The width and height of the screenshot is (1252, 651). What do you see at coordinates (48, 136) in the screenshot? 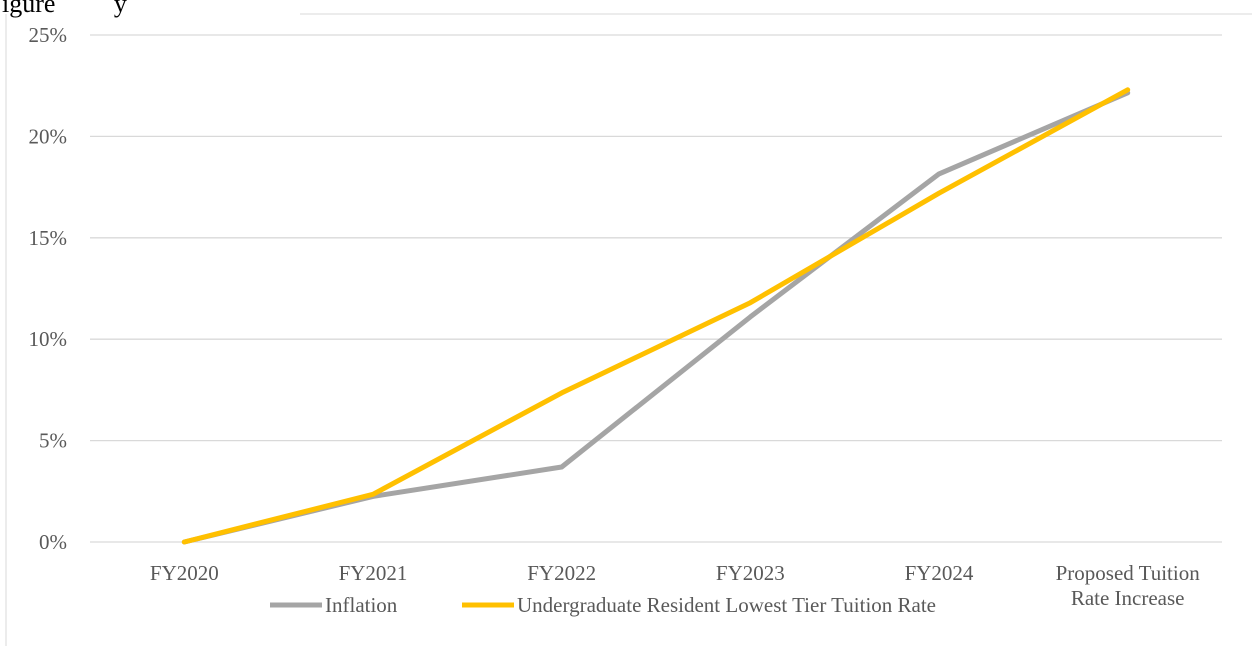
I see `y-tick-label: 20%` at bounding box center [48, 136].